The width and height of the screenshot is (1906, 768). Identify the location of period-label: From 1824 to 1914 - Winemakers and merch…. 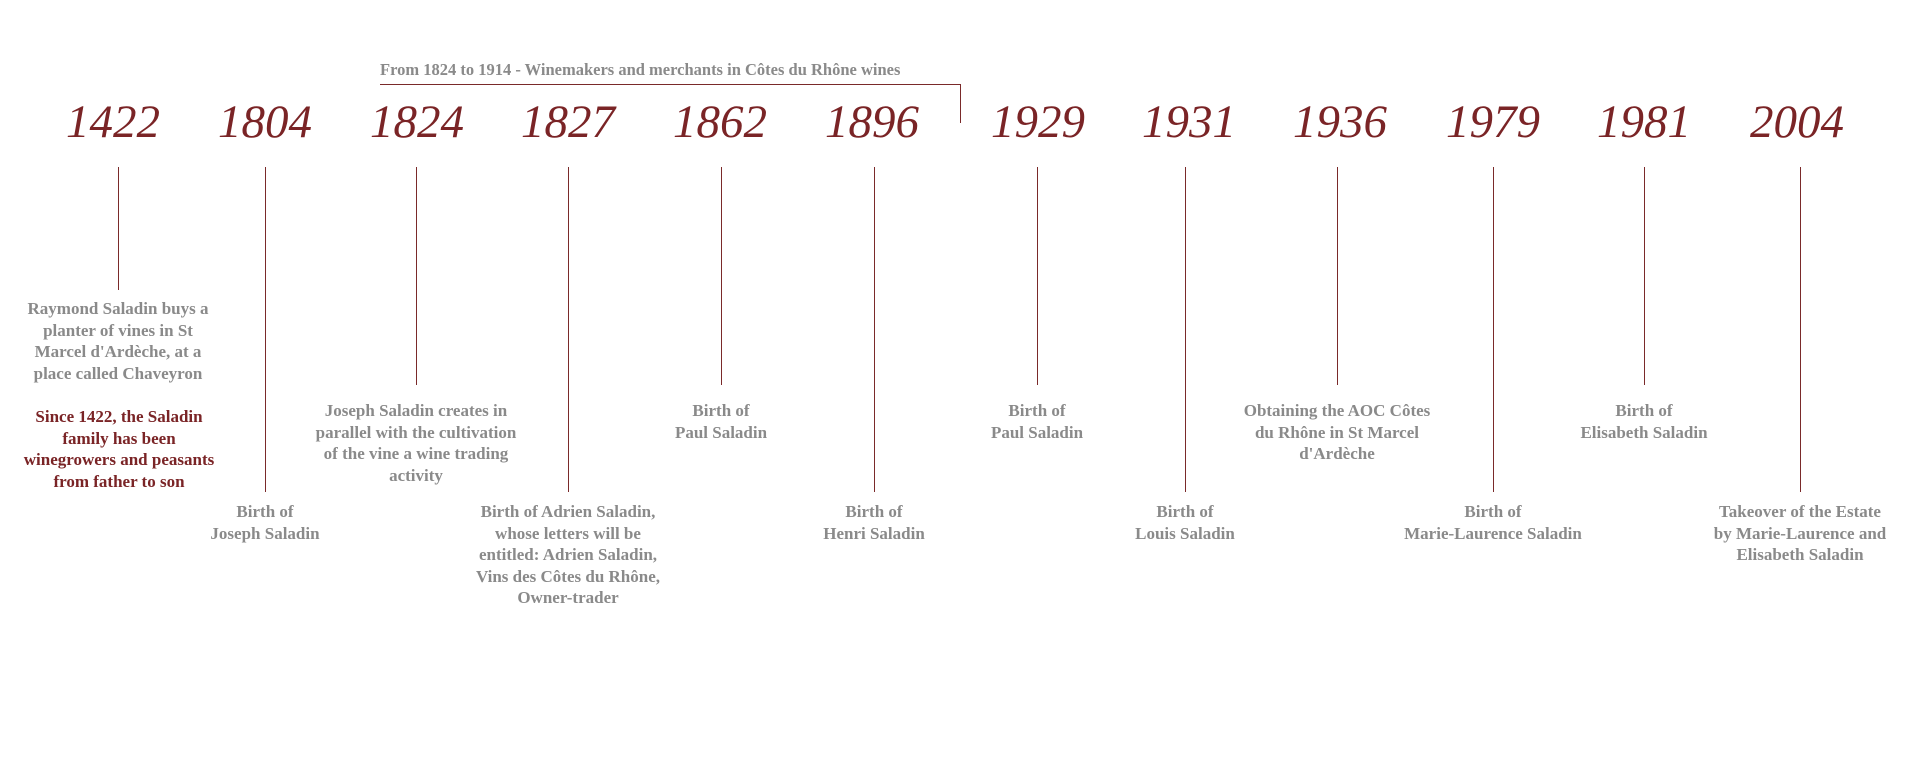
(640, 69).